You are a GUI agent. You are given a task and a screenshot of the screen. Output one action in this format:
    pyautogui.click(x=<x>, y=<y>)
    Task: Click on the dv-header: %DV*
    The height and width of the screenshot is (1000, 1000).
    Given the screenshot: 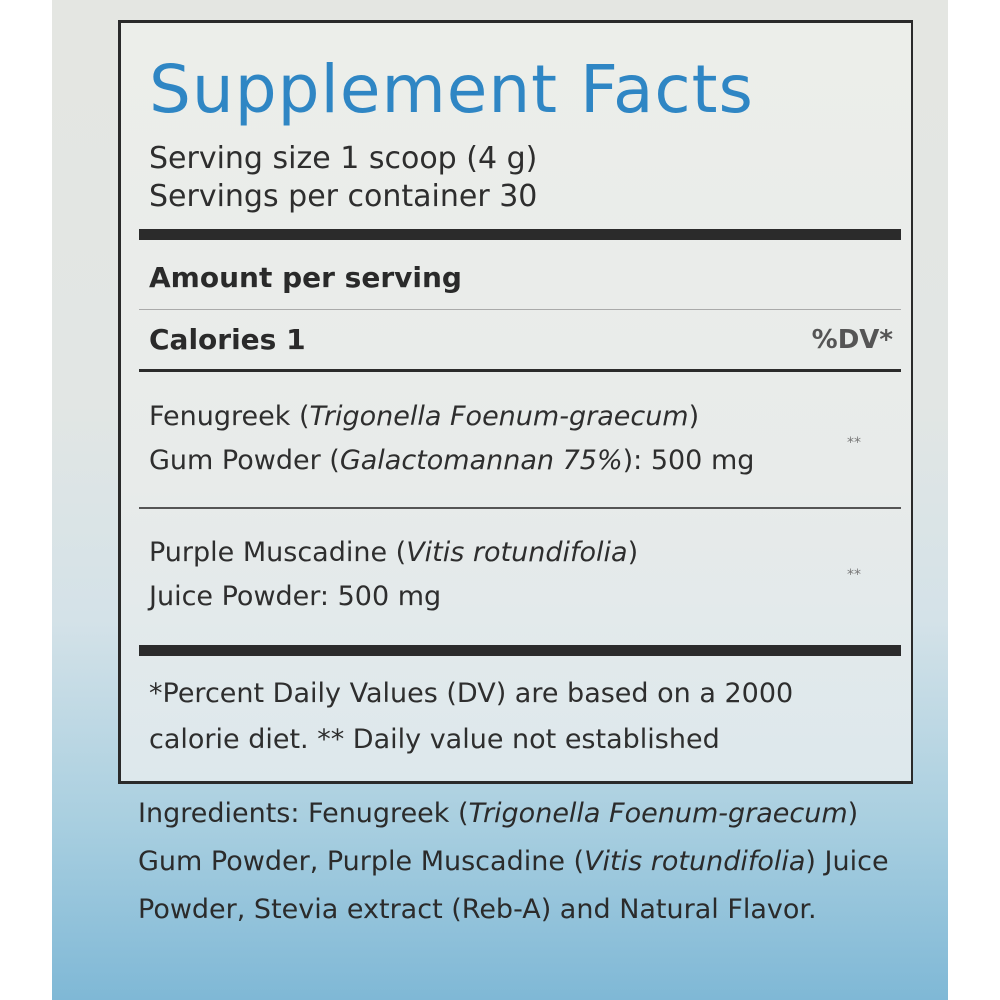 What is the action you would take?
    pyautogui.click(x=852, y=340)
    